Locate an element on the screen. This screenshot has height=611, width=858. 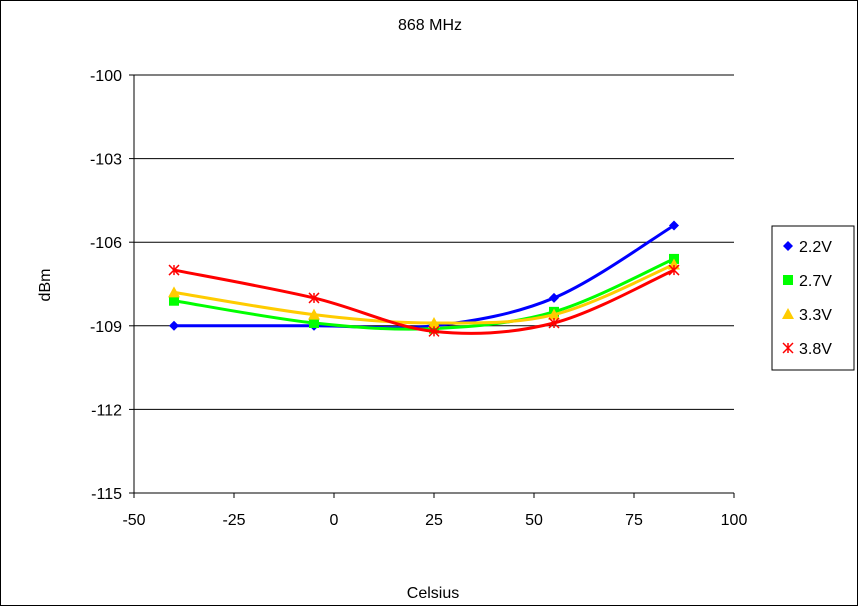
legend-27V-label: 2.7V is located at coordinates (815, 281).